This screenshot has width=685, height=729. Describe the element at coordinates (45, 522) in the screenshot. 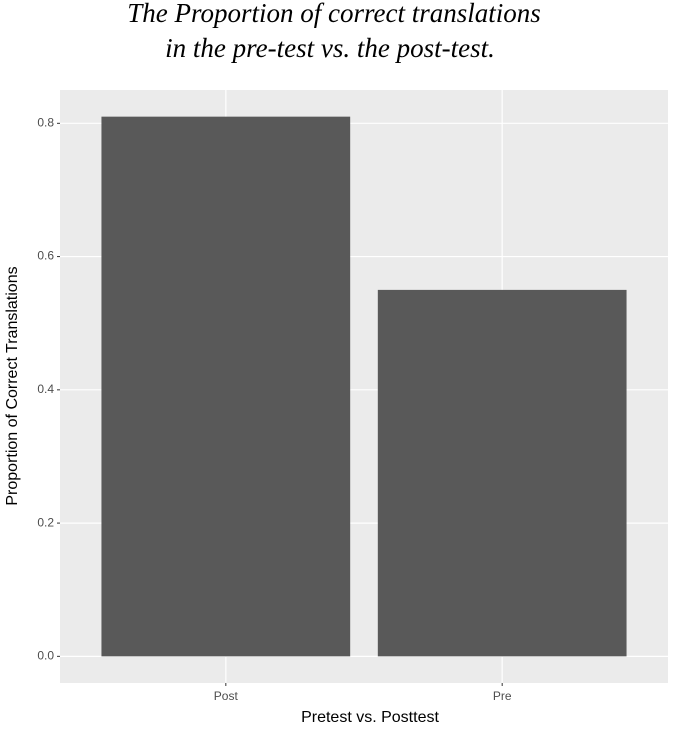

I see `y-tick-label: 0.2` at that location.